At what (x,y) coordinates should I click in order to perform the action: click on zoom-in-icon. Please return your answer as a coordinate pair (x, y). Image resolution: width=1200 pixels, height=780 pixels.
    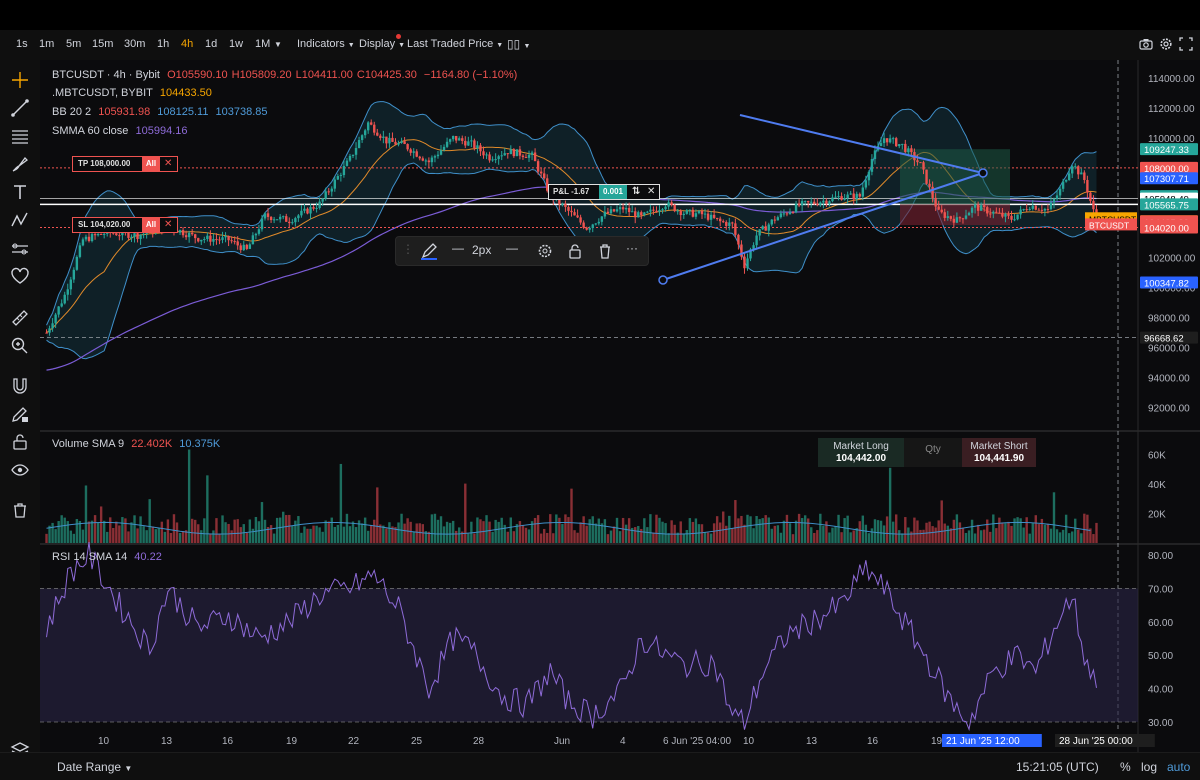
    Looking at the image, I should click on (20, 346).